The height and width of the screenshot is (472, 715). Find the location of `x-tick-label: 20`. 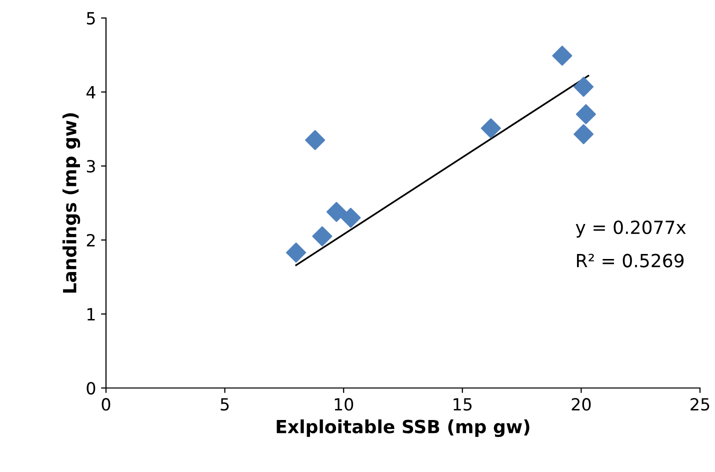

x-tick-label: 20 is located at coordinates (581, 404).